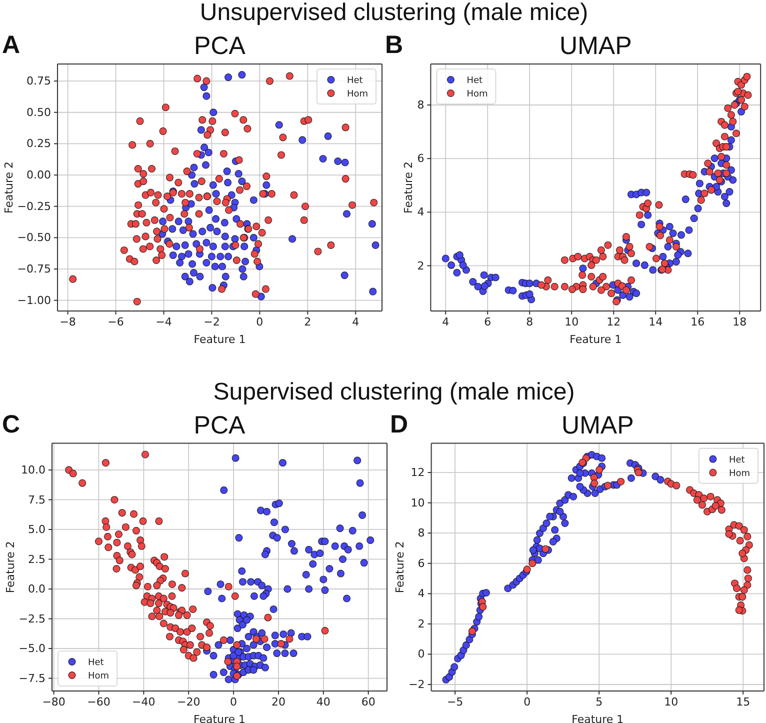 The width and height of the screenshot is (766, 723). Describe the element at coordinates (38, 112) in the screenshot. I see `y-tick-label: 0.50` at that location.